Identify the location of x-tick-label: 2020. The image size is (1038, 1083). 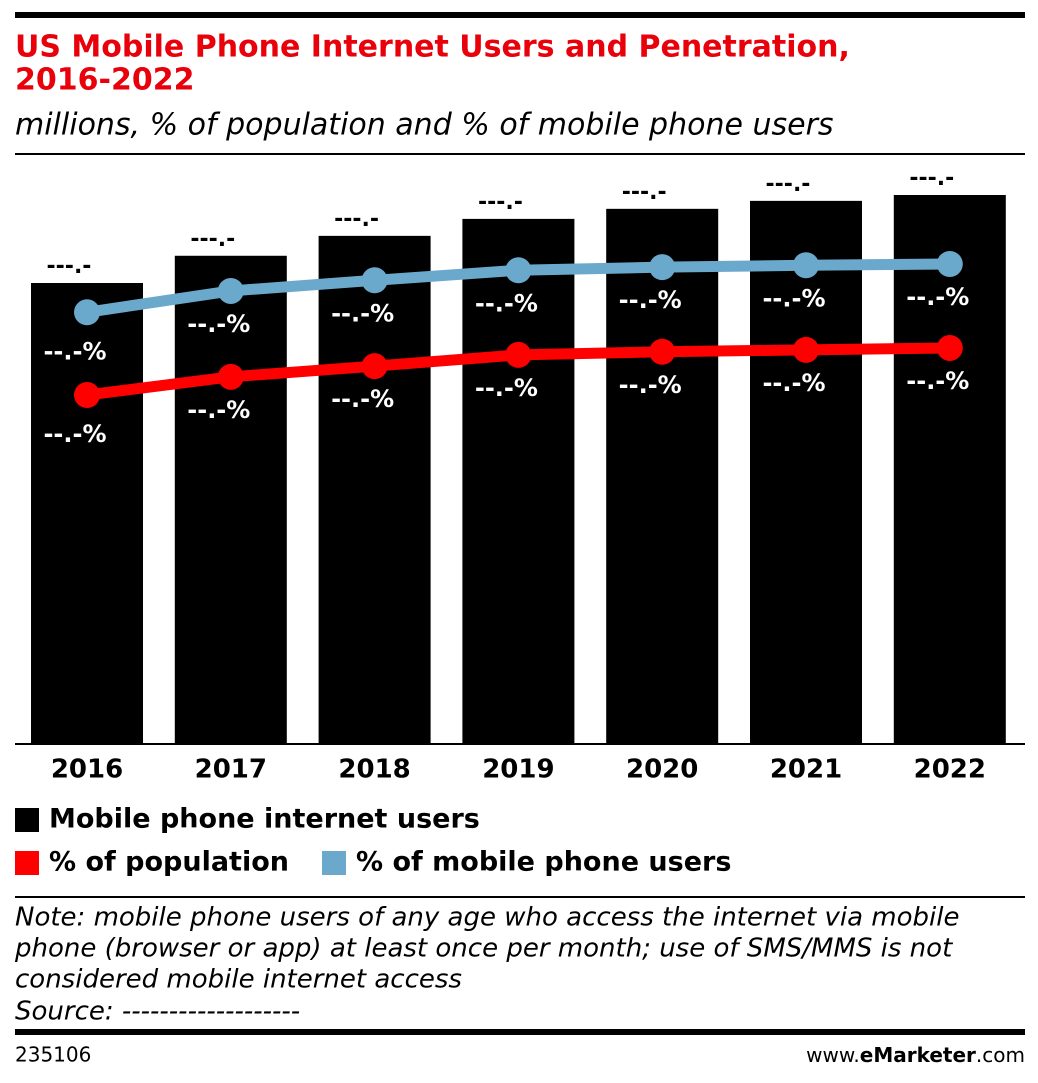
(662, 770).